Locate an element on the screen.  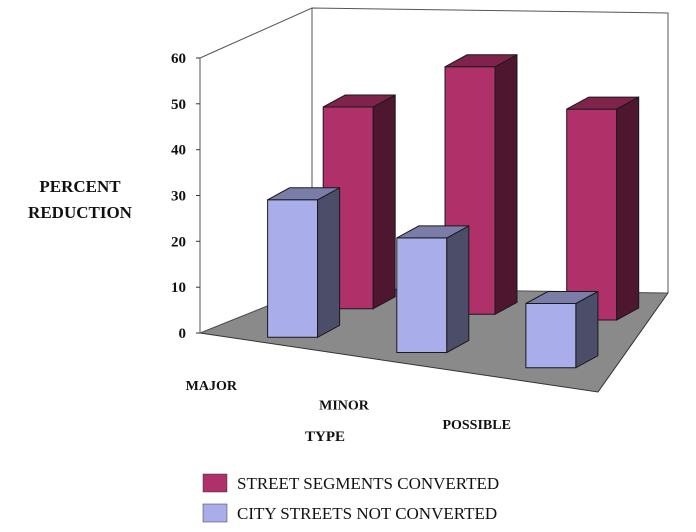
y-axis-title-line-1: PERCENT is located at coordinates (80, 186).